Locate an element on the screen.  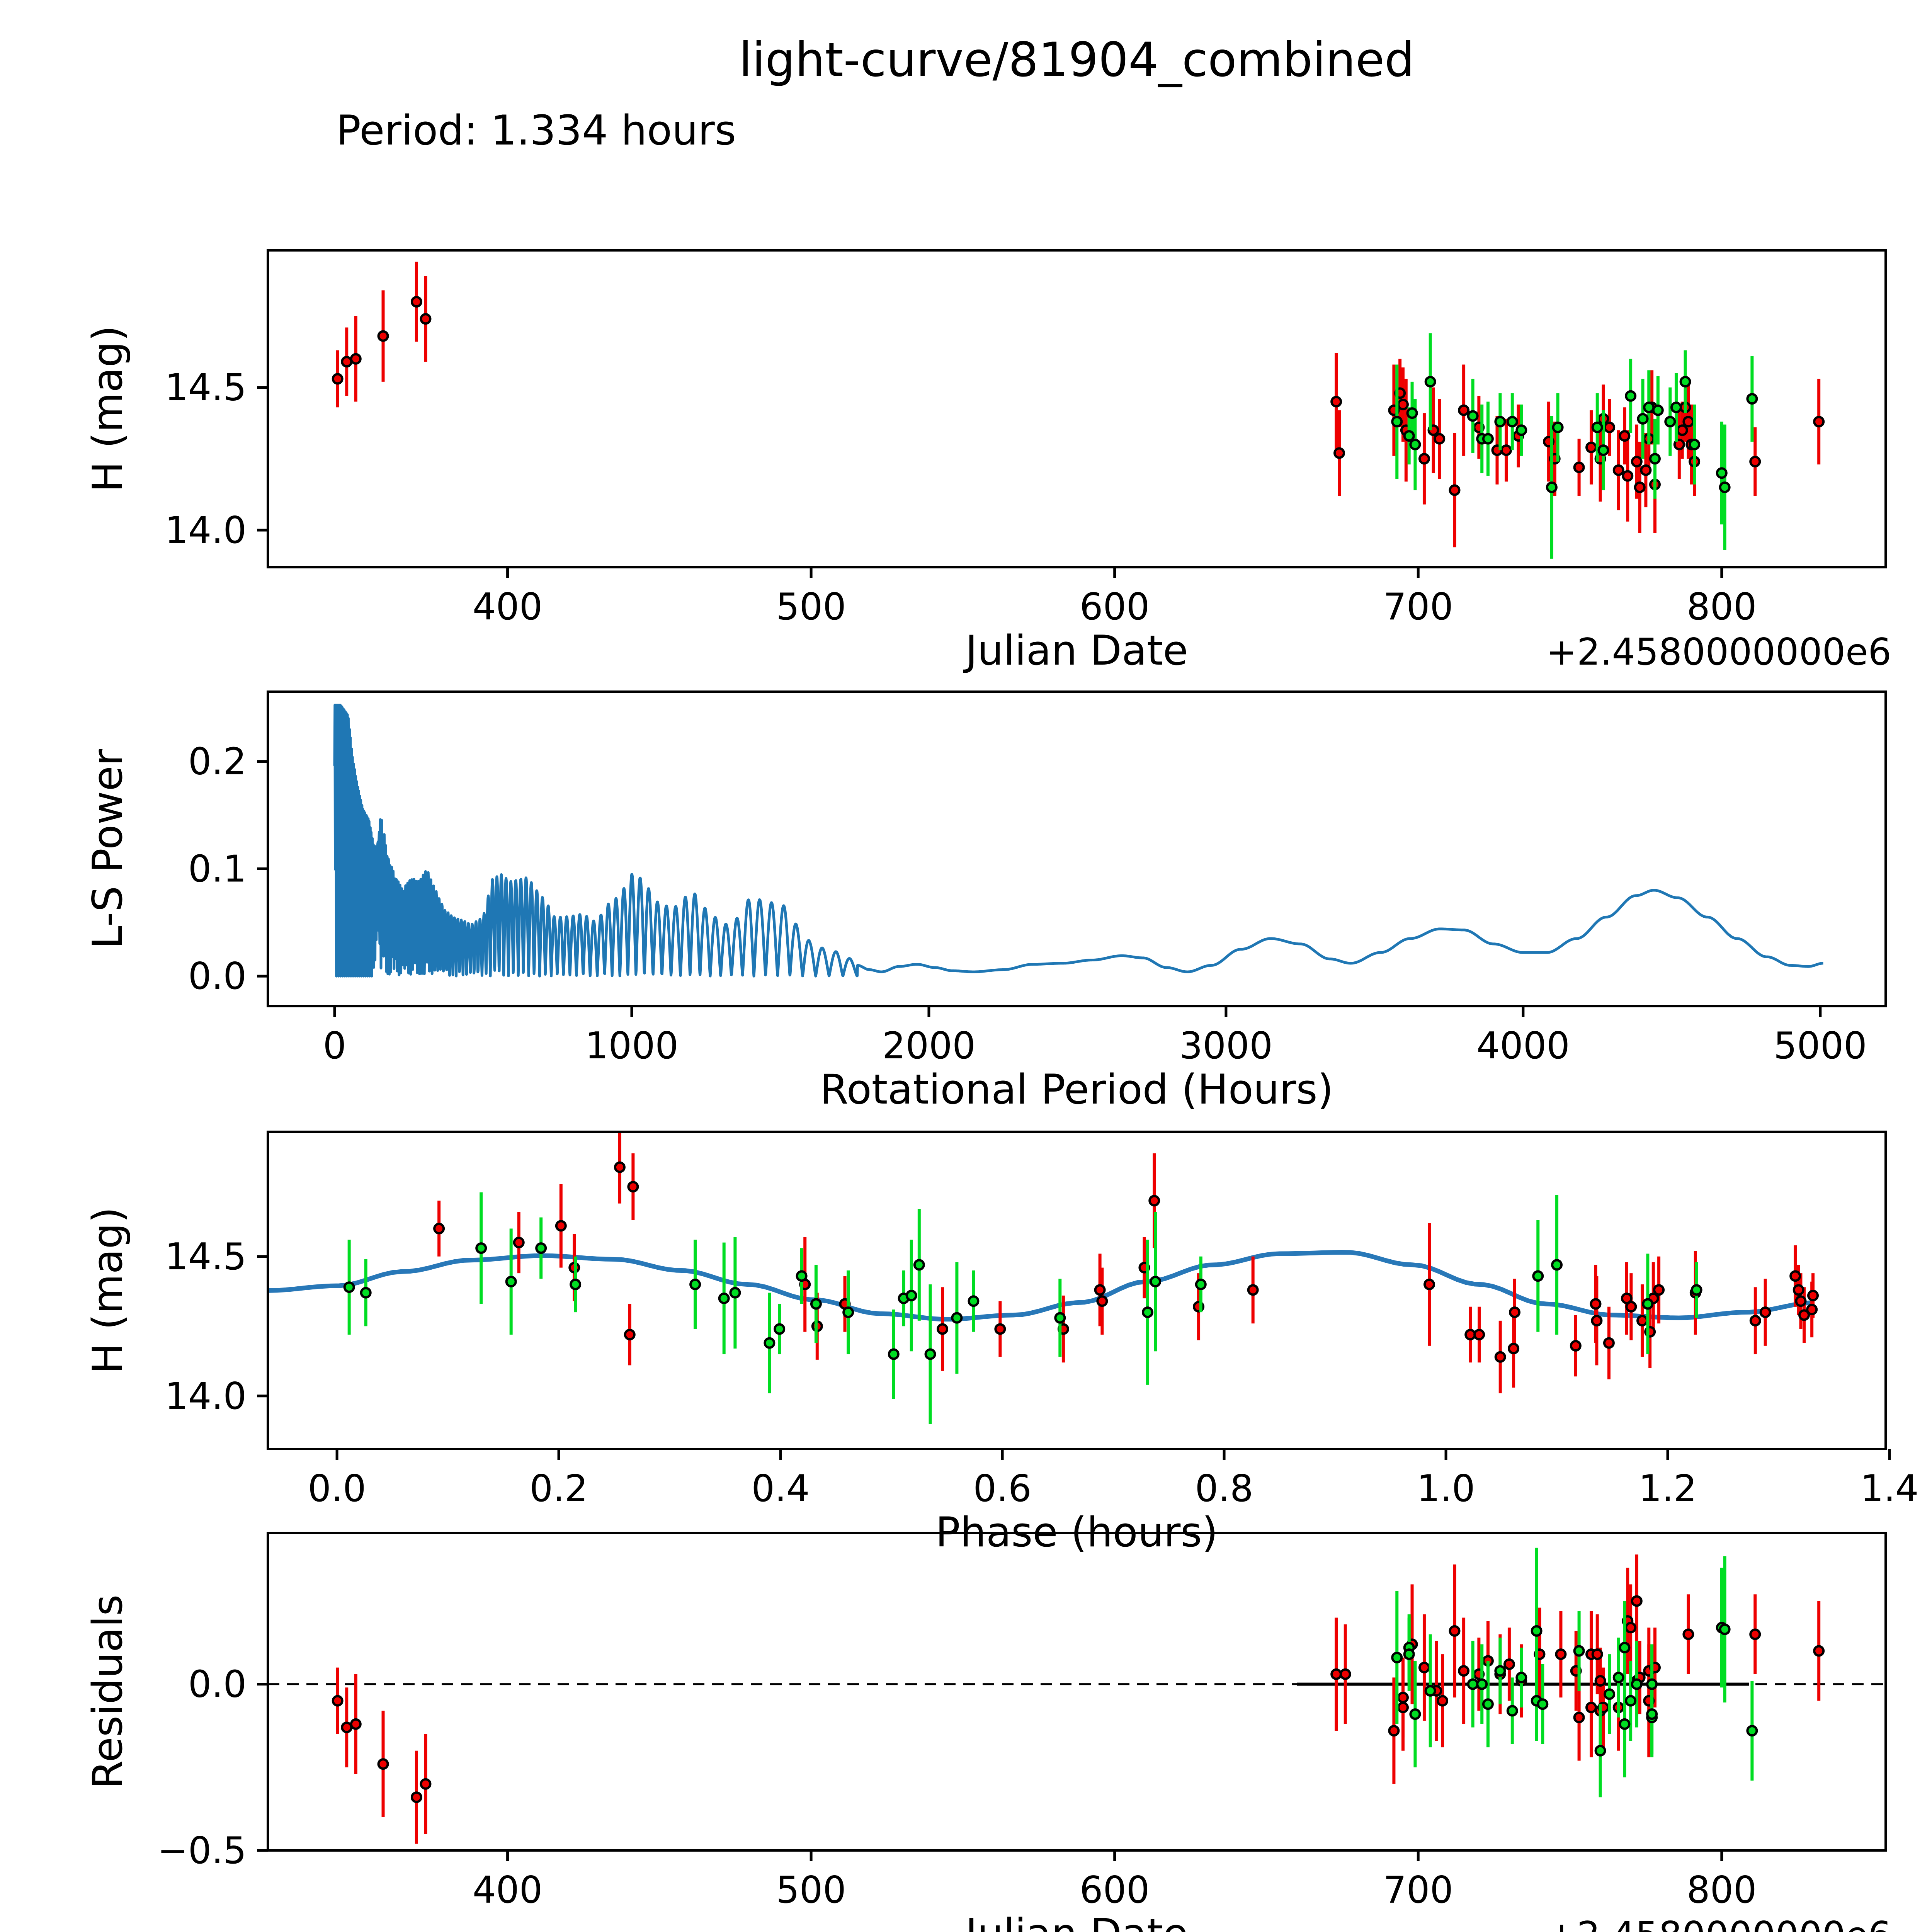
y-axis-label: L-S Power is located at coordinates (108, 849).